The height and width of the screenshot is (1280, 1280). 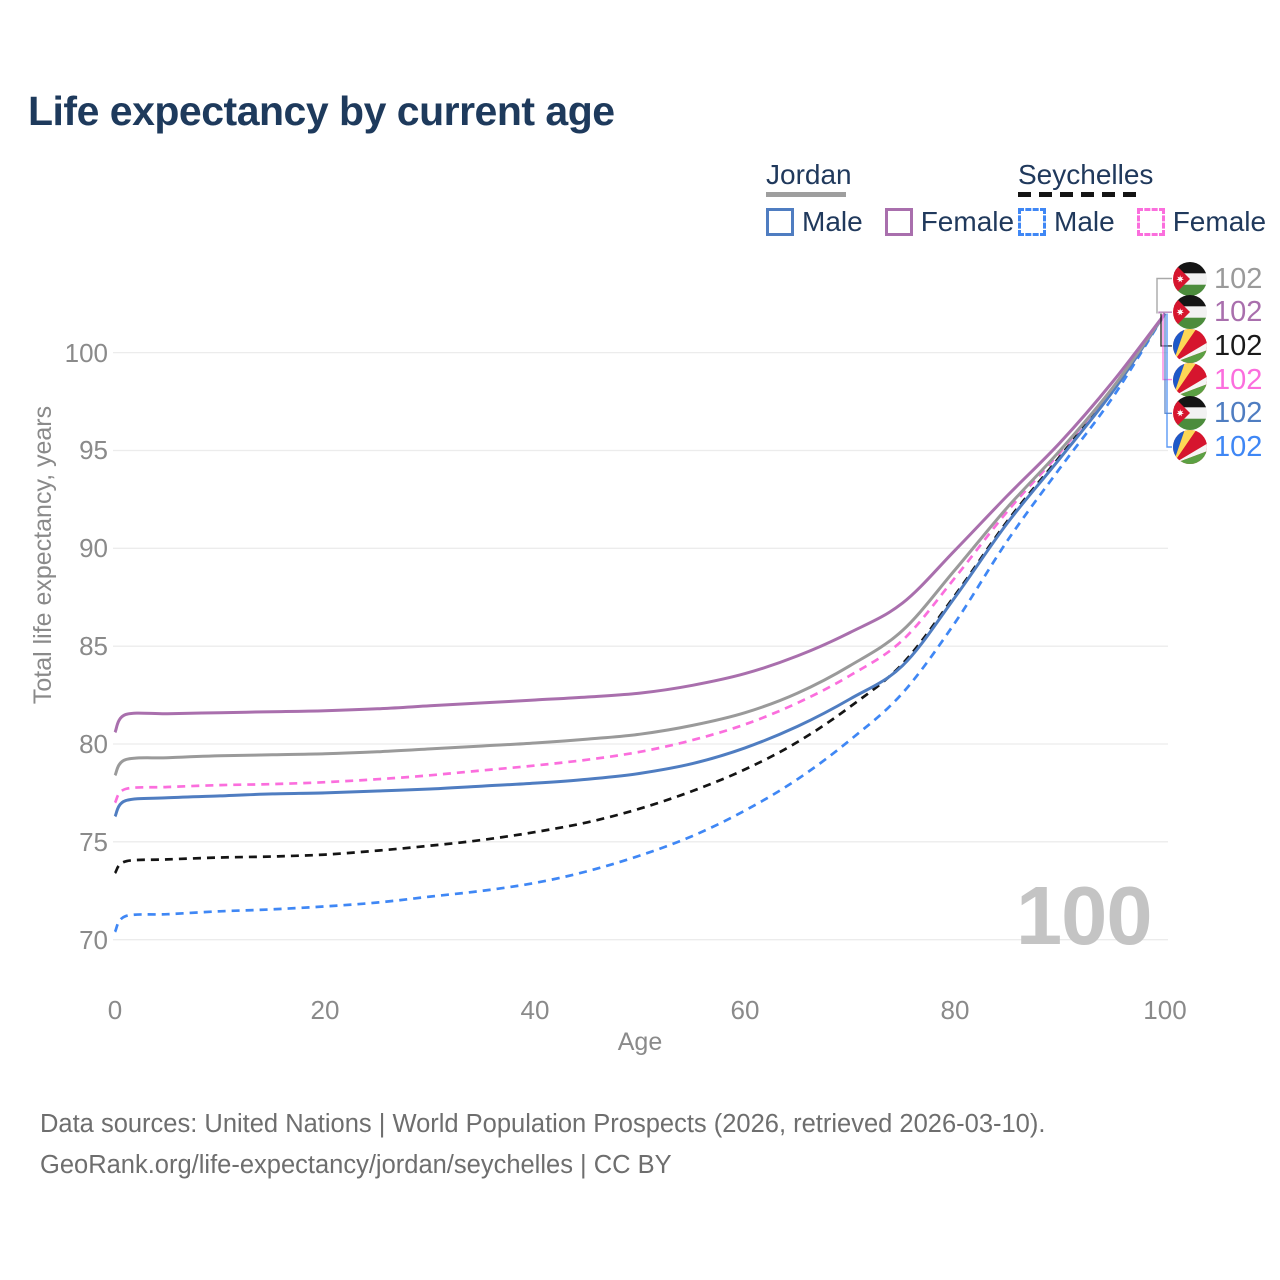 I want to click on x-tick-label-80: 80, so click(x=955, y=1010).